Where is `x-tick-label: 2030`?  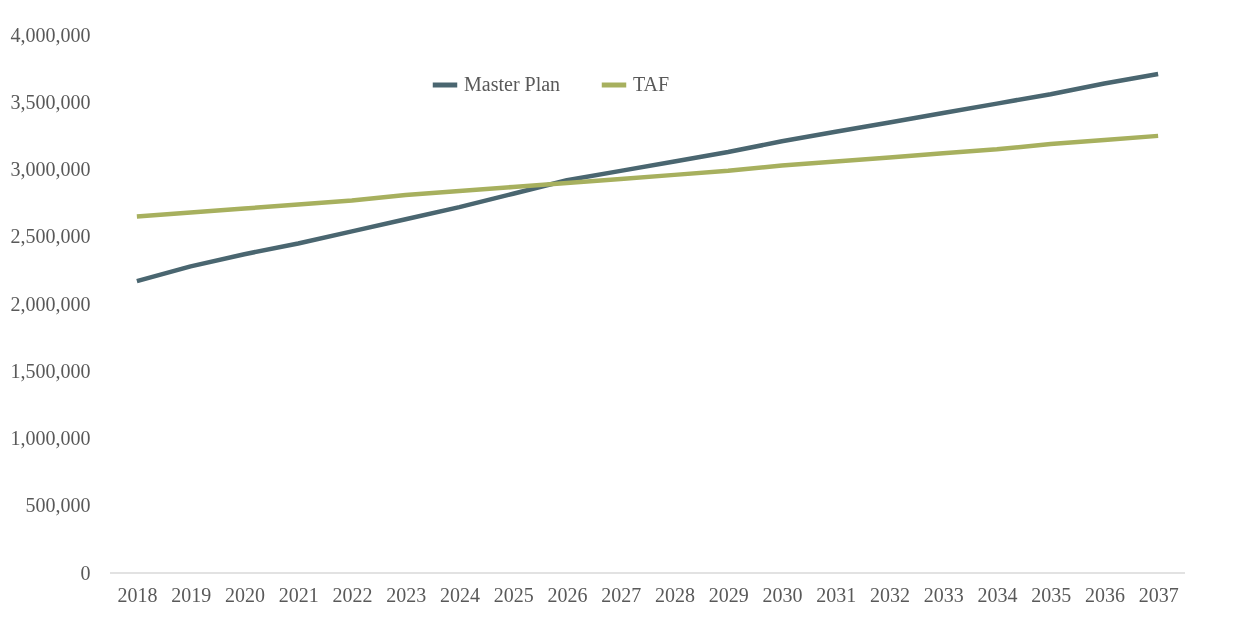 x-tick-label: 2030 is located at coordinates (782, 594).